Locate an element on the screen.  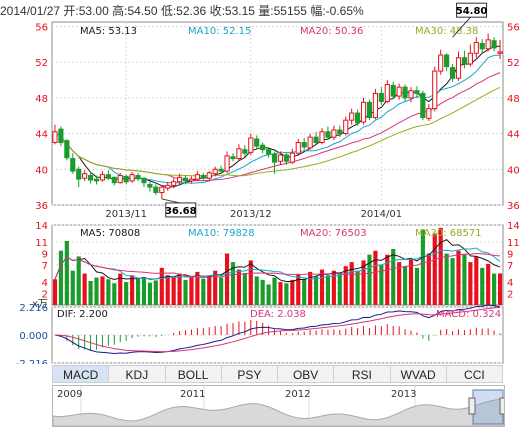
volume-axis-label-left: 4 is located at coordinates (45, 283).